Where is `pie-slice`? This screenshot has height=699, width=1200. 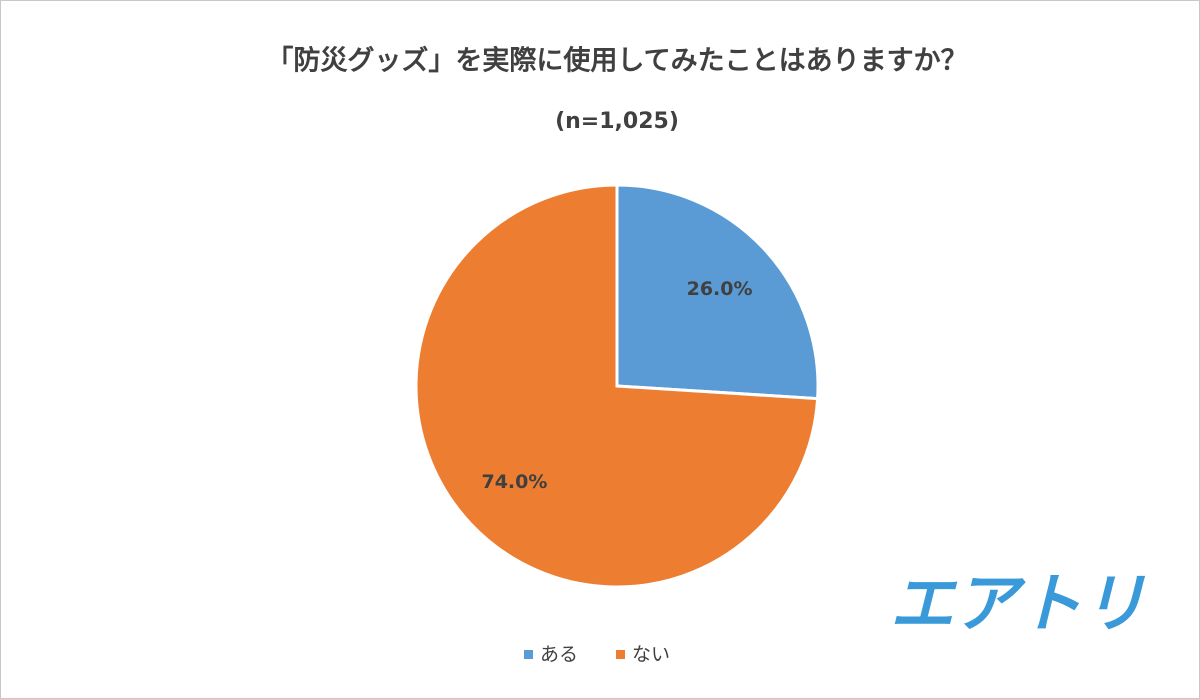 pie-slice is located at coordinates (717, 292).